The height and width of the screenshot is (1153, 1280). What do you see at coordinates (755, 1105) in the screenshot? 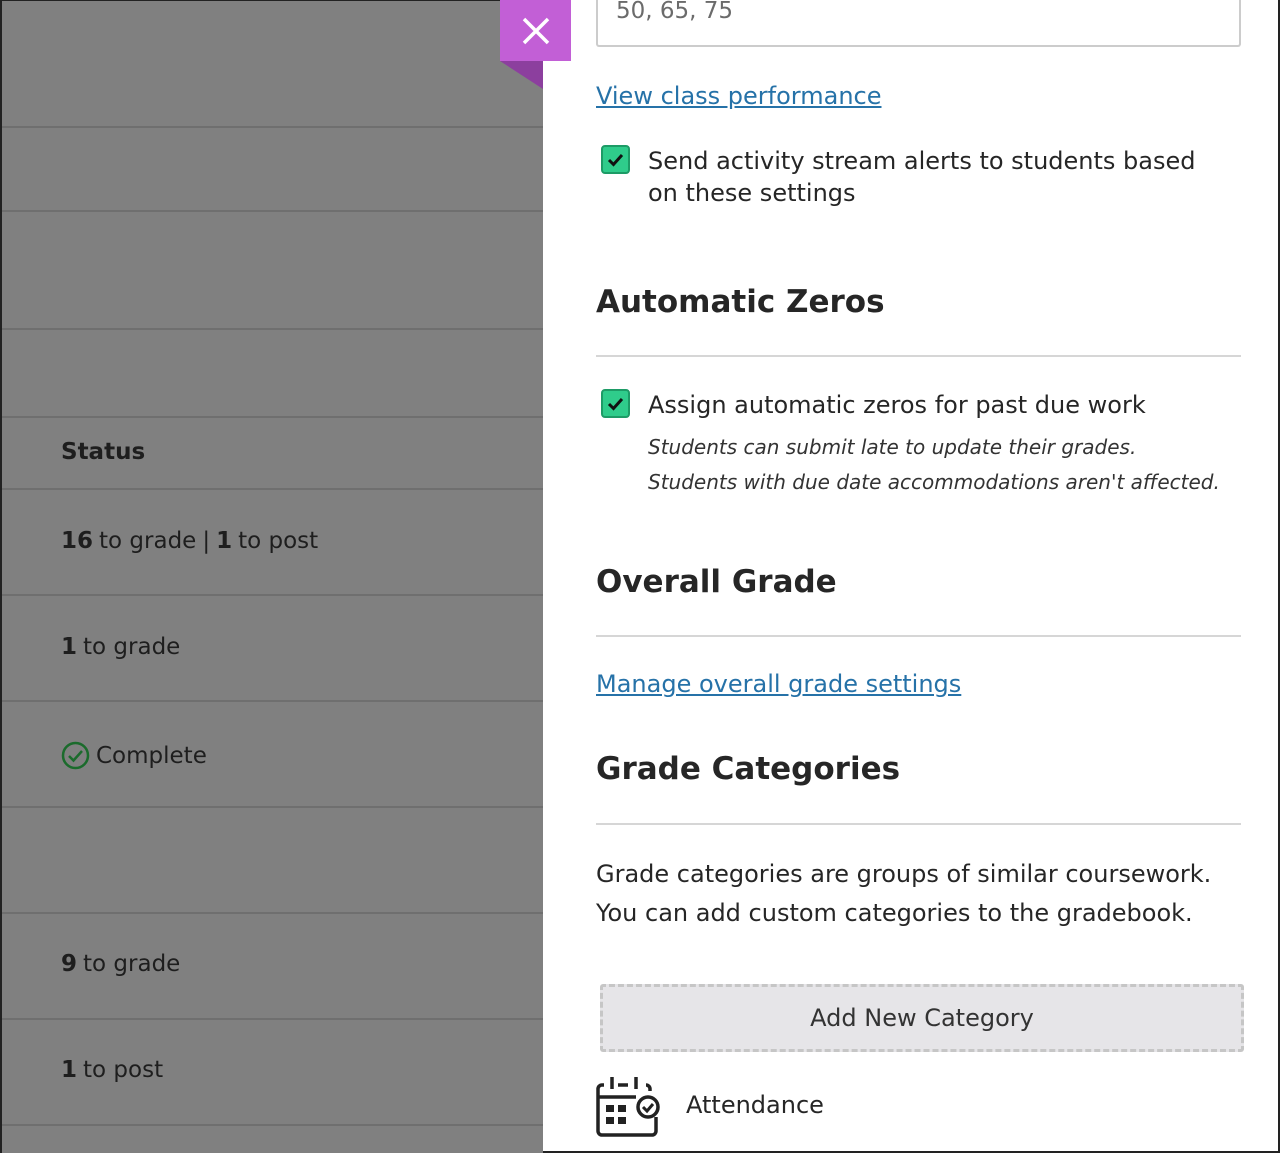
I see `category-name: Attendance` at bounding box center [755, 1105].